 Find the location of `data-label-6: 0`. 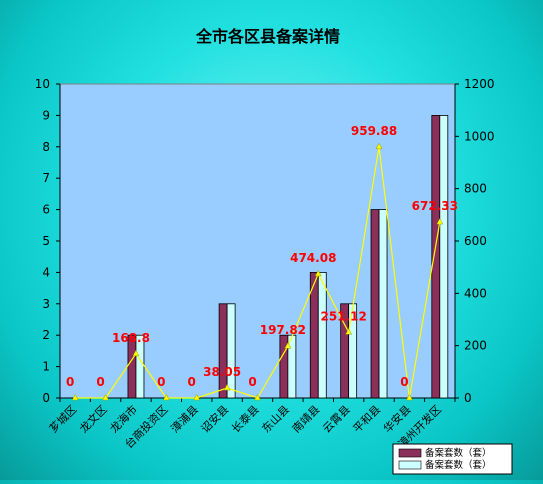

data-label-6: 0 is located at coordinates (252, 382).